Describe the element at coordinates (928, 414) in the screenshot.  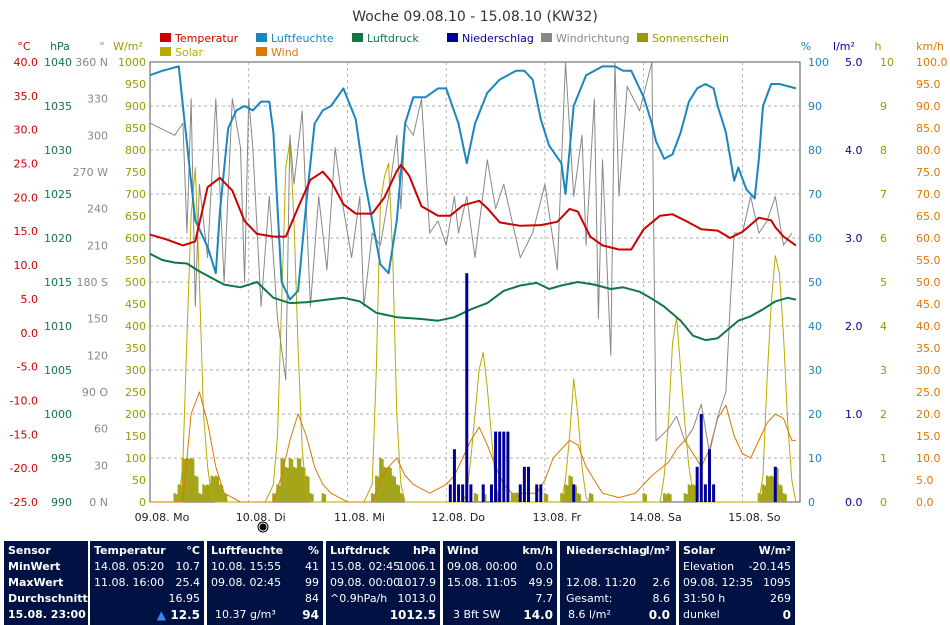
I see `tick-label-wind: 20.0` at that location.